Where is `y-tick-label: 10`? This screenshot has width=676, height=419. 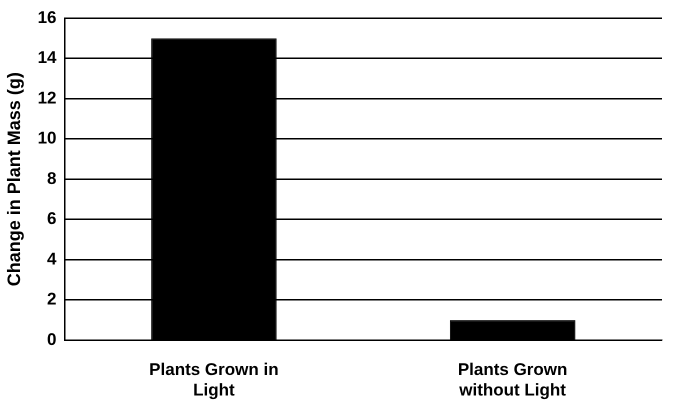
y-tick-label: 10 is located at coordinates (47, 138).